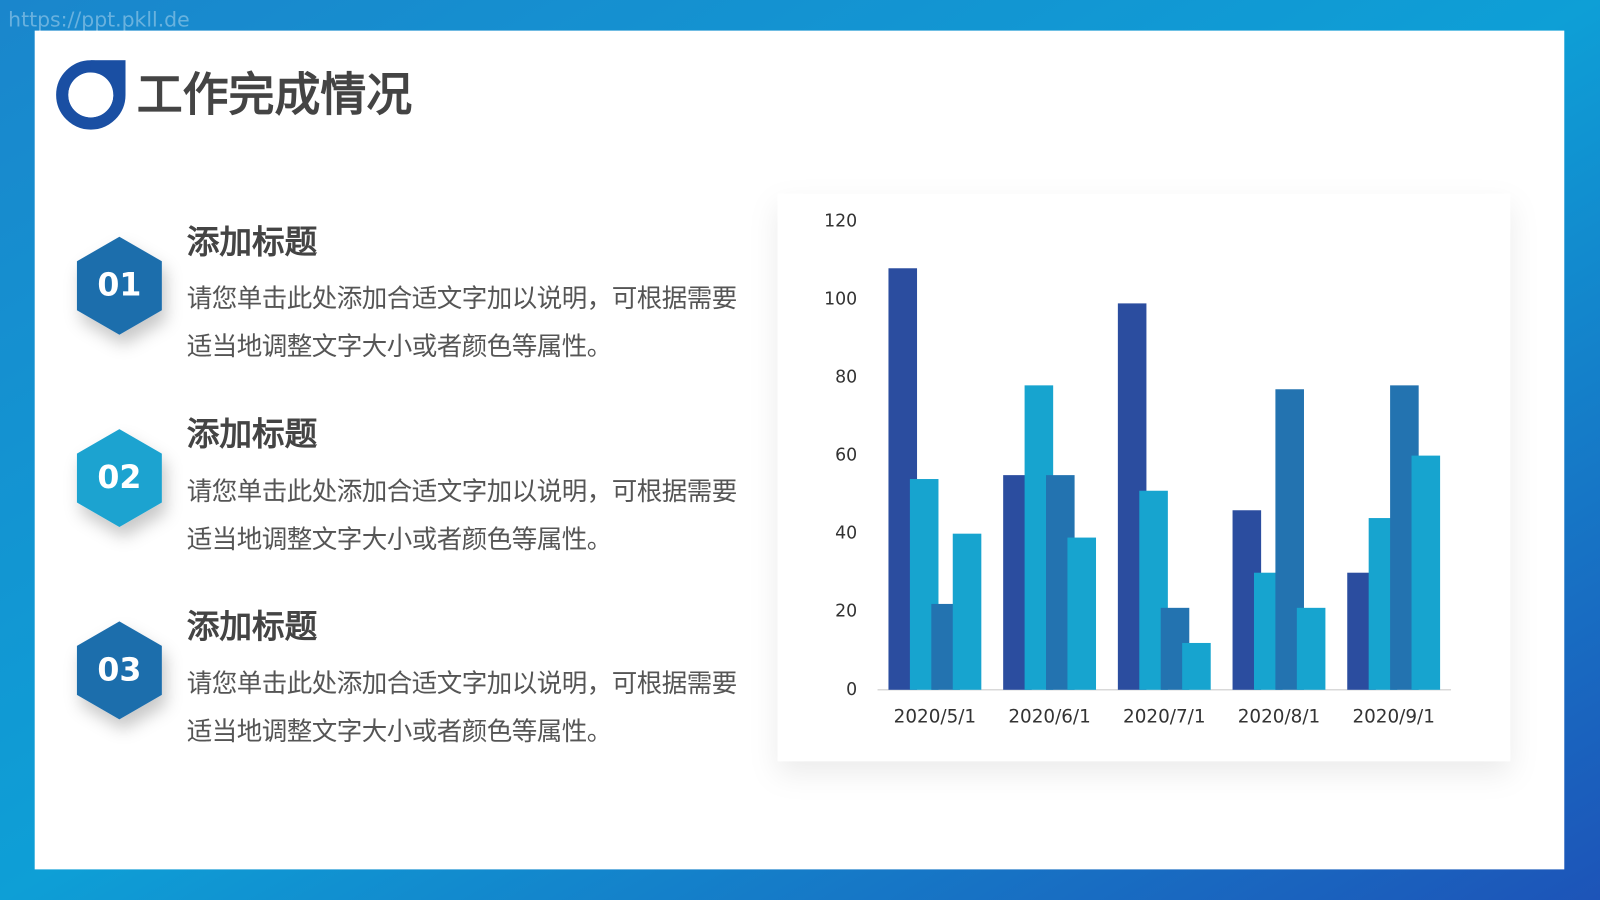 This screenshot has width=1600, height=900. What do you see at coordinates (1279, 716) in the screenshot?
I see `x-tick-label: 2020/8/1` at bounding box center [1279, 716].